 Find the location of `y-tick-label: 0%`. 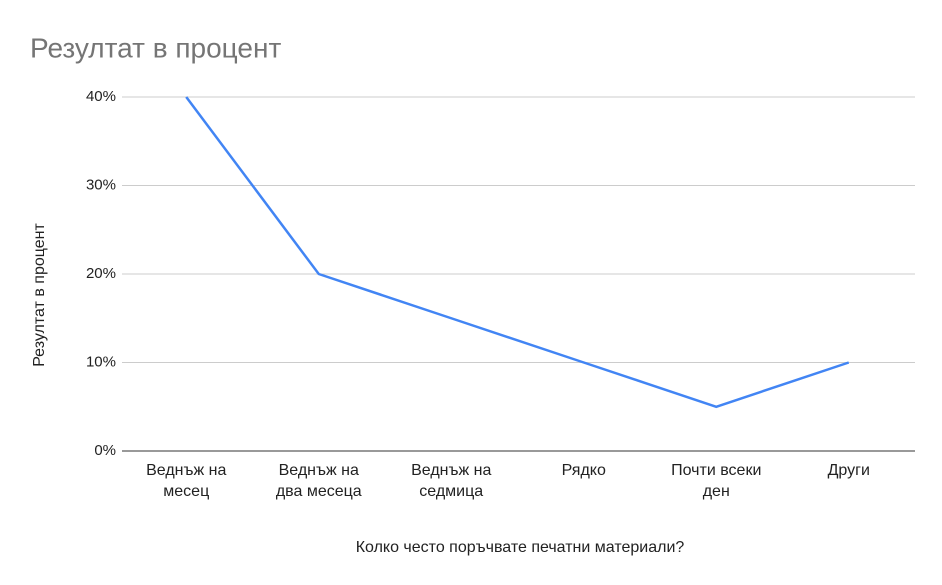

y-tick-label: 0% is located at coordinates (105, 450).